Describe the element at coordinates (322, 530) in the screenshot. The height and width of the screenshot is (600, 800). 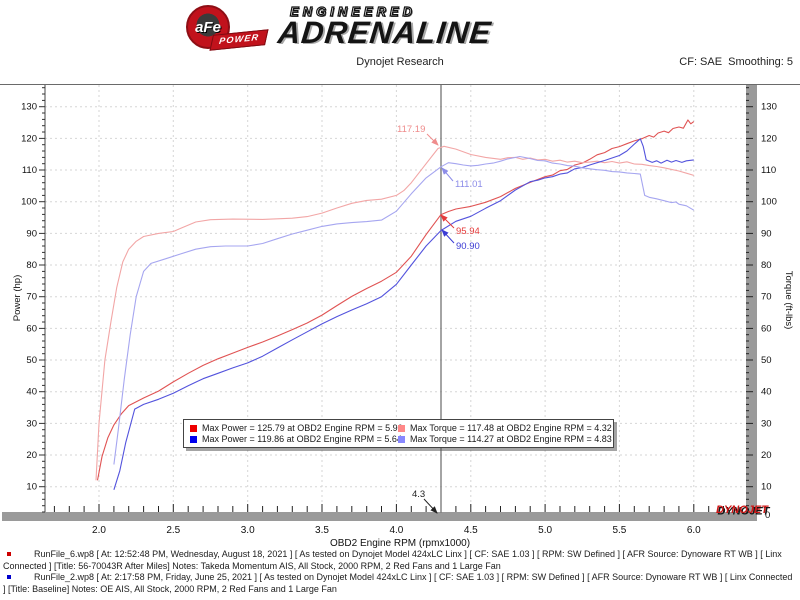
I see `x-tick-label: 3.5` at that location.